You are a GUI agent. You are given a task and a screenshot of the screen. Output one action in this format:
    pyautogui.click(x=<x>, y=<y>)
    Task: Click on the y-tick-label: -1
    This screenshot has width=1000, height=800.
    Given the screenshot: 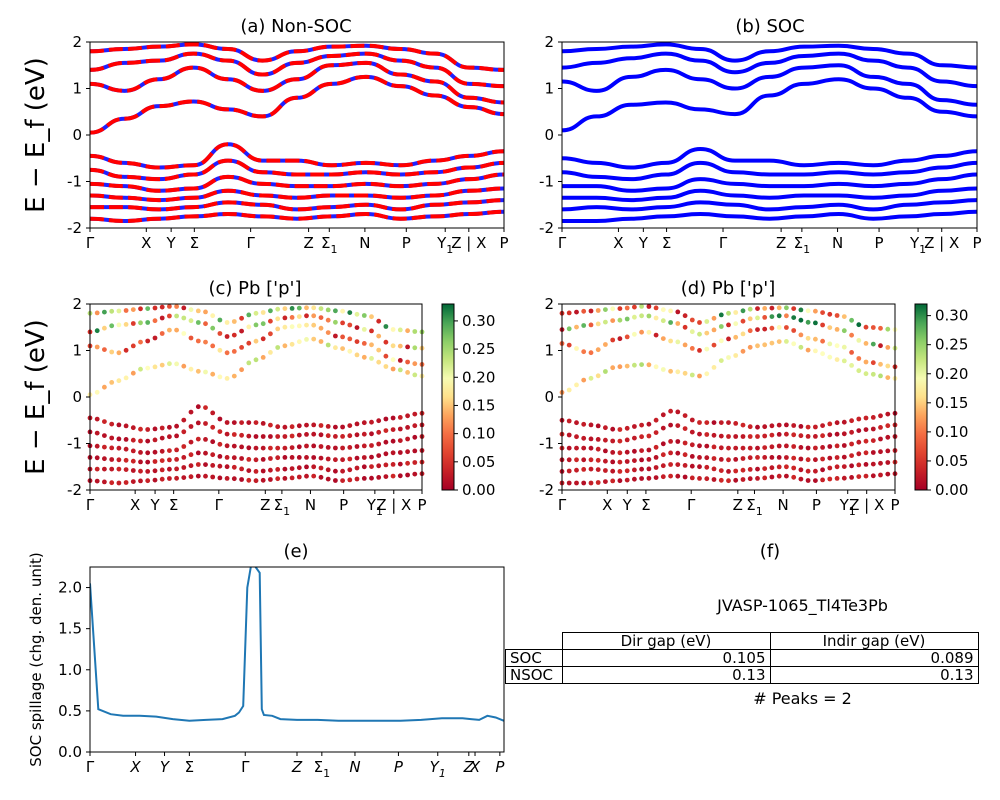 What is the action you would take?
    pyautogui.click(x=546, y=182)
    